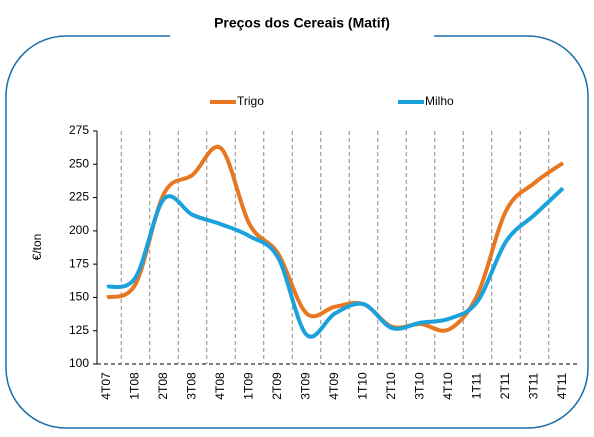  What do you see at coordinates (505, 385) in the screenshot?
I see `x-tick-label: 2T11` at bounding box center [505, 385].